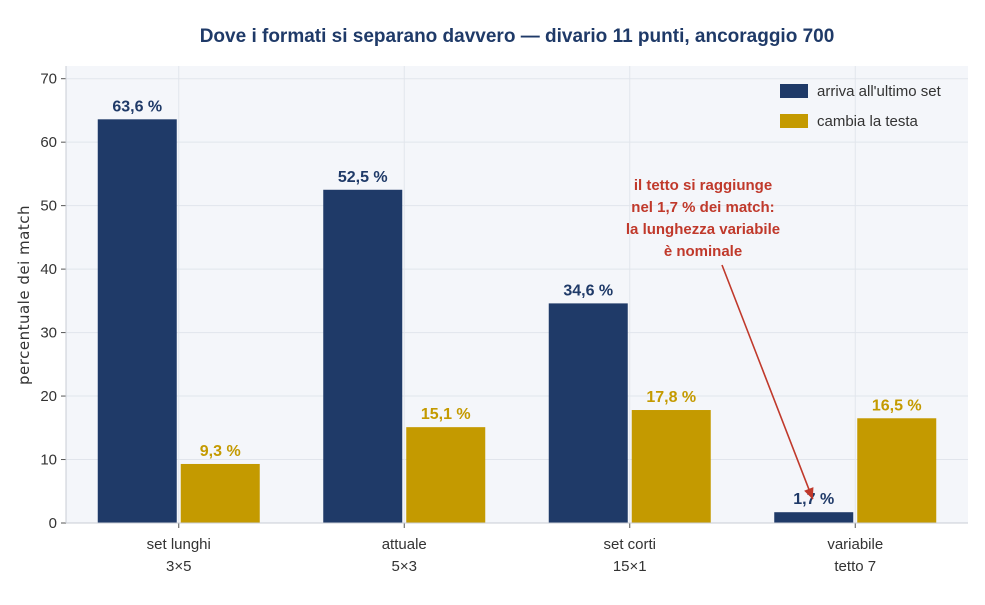 Image resolution: width=985 pixels, height=605 pixels. What do you see at coordinates (48, 396) in the screenshot?
I see `y-tick-label: 20` at bounding box center [48, 396].